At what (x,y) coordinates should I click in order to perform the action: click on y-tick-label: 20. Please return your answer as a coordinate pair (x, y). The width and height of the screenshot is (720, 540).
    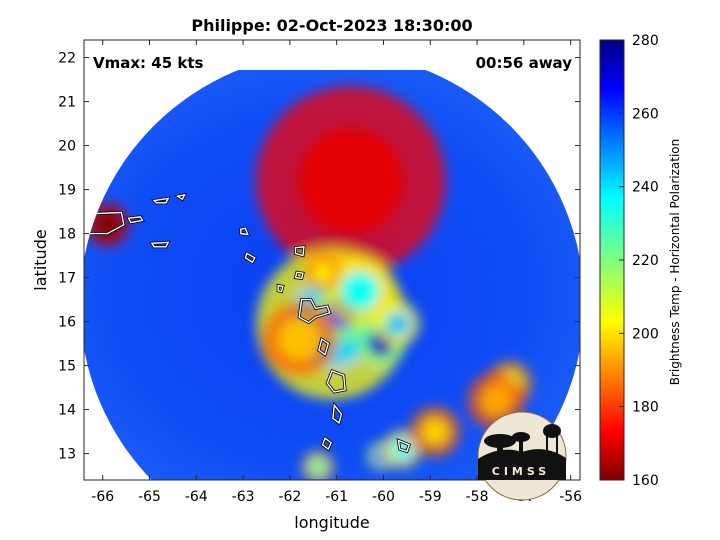
    Looking at the image, I should click on (67, 147).